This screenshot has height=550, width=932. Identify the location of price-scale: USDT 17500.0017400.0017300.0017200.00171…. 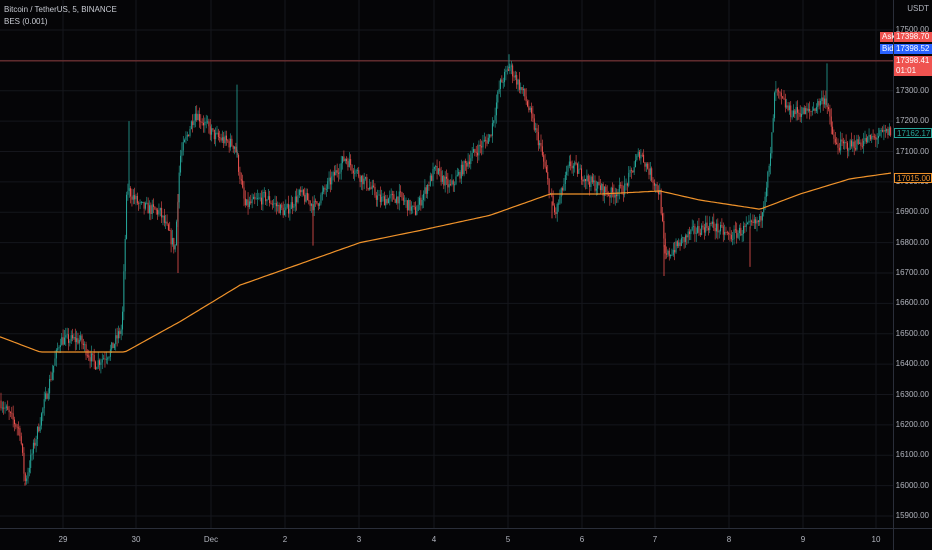
(912, 264).